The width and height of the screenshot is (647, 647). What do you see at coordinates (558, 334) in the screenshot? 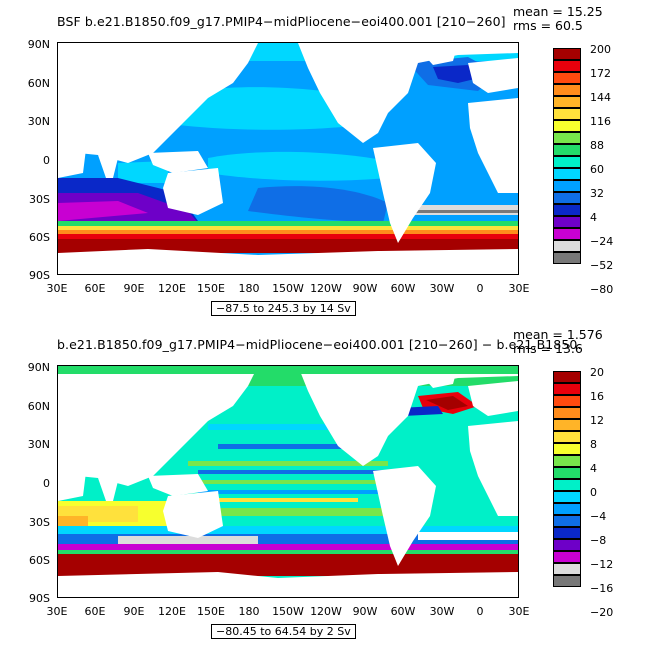
I see `mean-value: mean = 1.576` at bounding box center [558, 334].